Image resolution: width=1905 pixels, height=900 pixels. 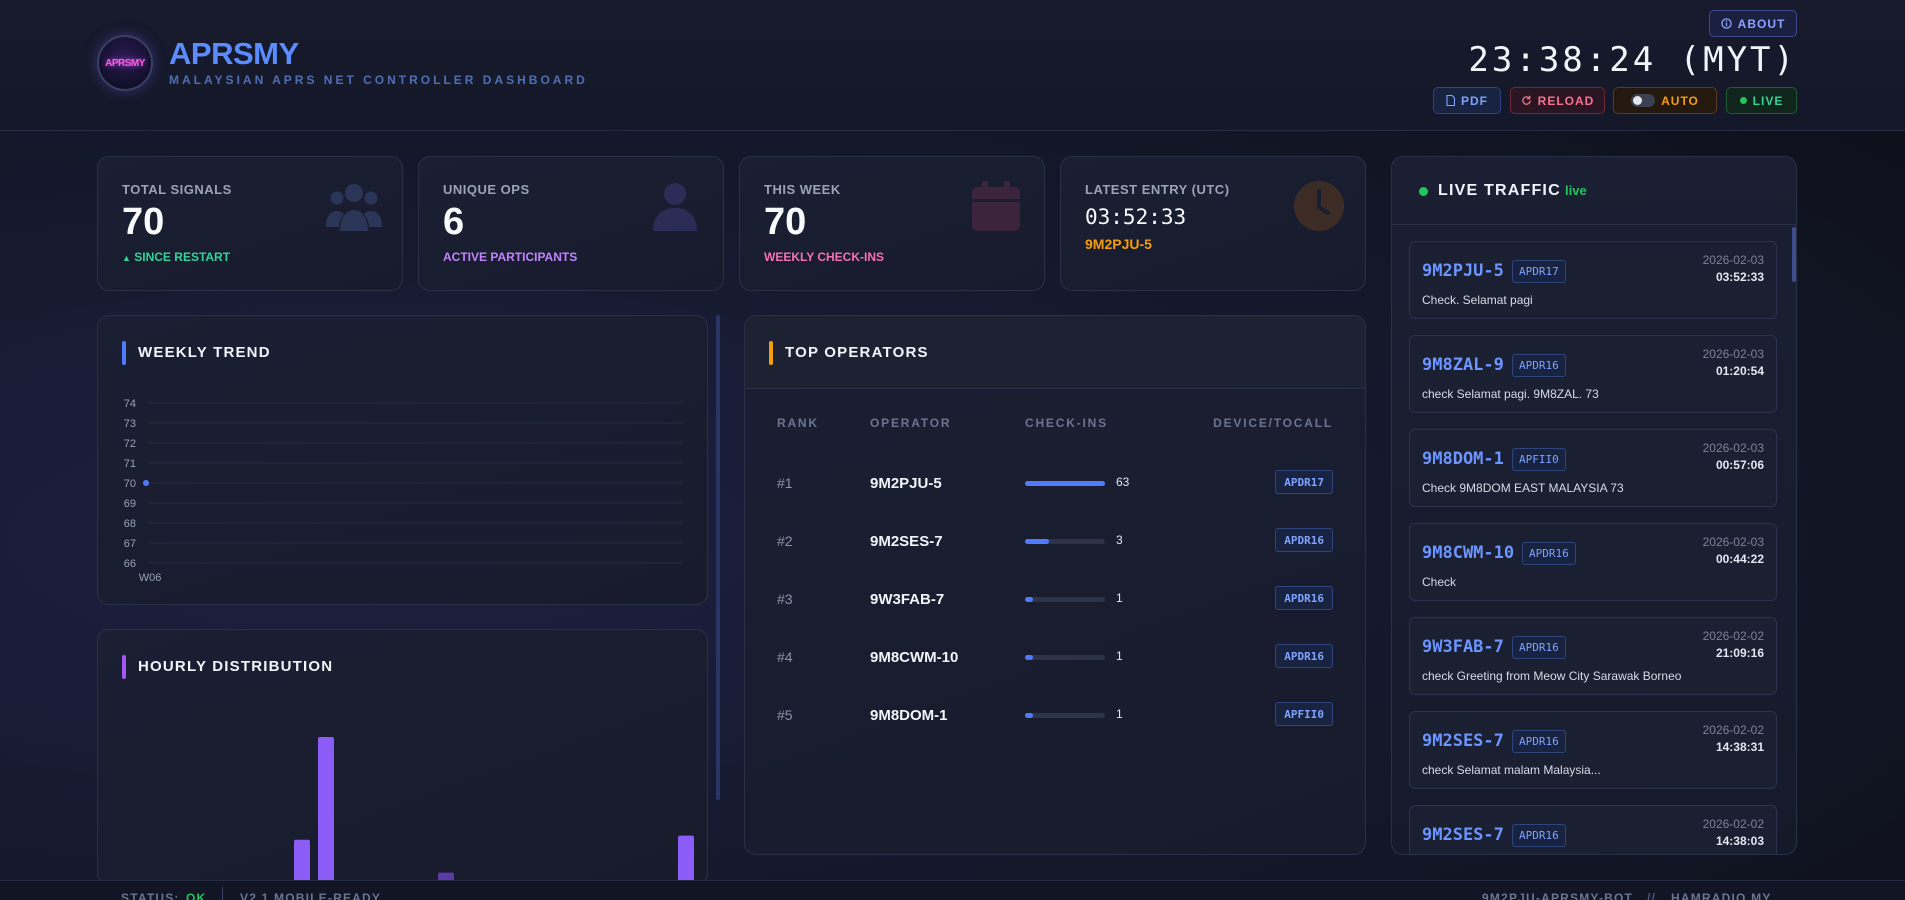 What do you see at coordinates (1273, 423) in the screenshot?
I see `column-header-device: DEVICE/TOCALL` at bounding box center [1273, 423].